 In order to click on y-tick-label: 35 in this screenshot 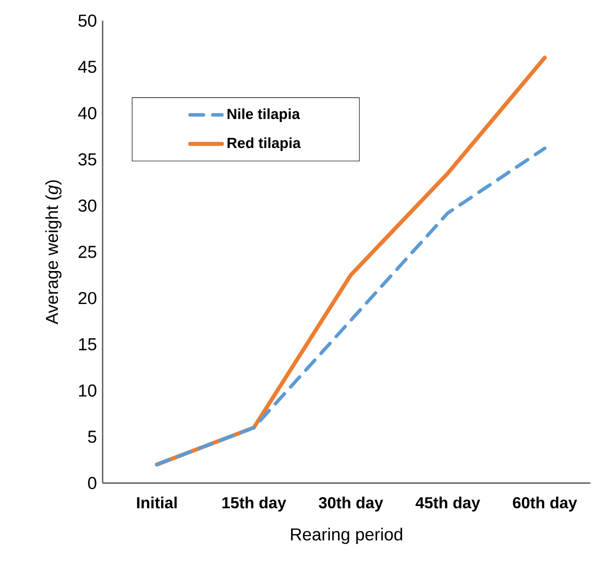, I will do `click(87, 159)`.